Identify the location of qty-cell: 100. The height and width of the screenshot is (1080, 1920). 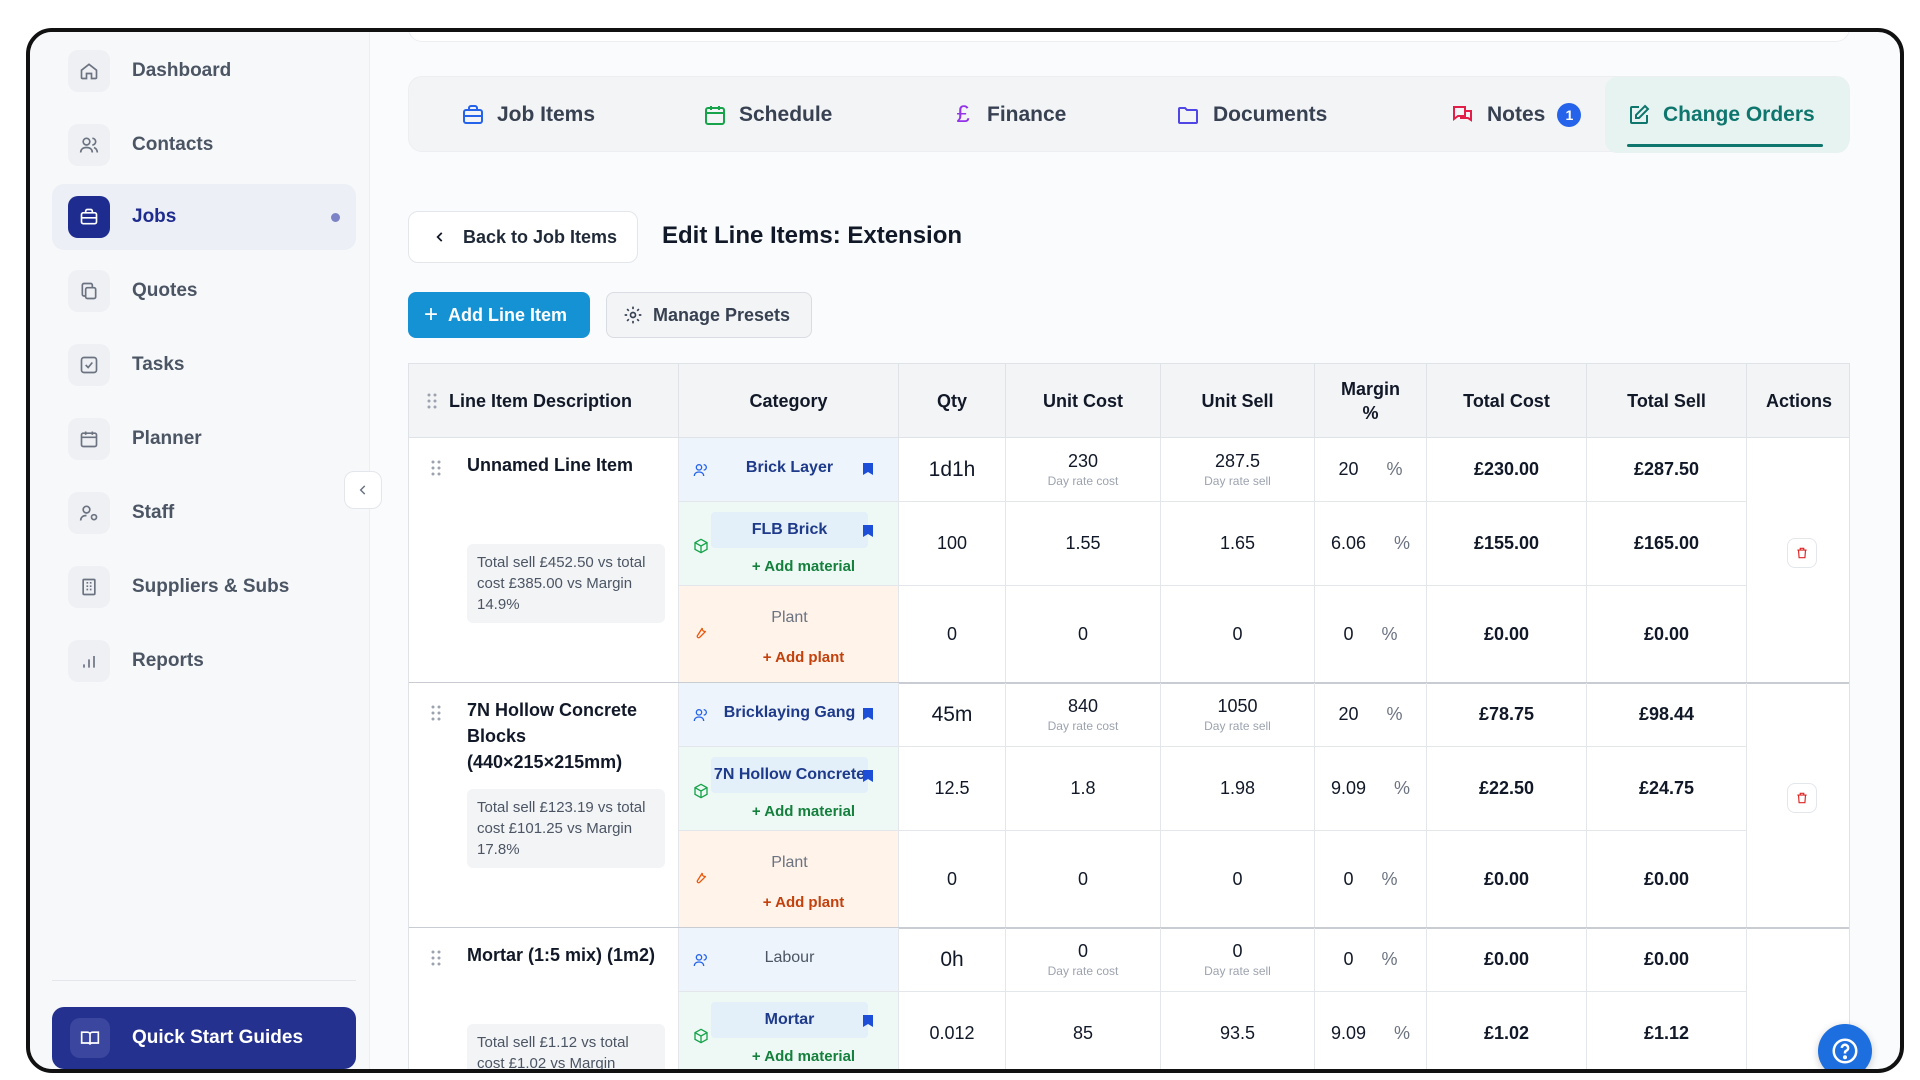
(952, 544).